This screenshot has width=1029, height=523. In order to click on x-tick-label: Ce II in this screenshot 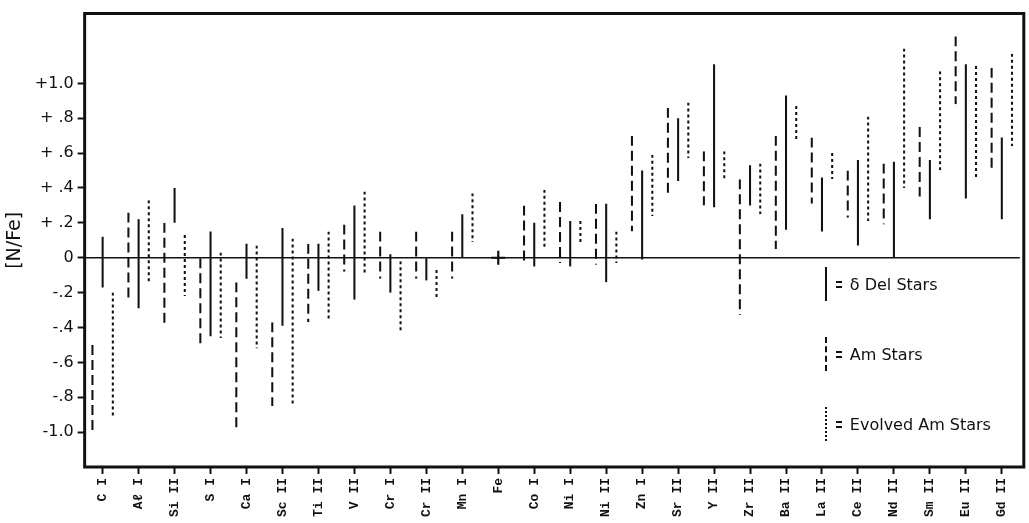, I will do `click(858, 497)`.